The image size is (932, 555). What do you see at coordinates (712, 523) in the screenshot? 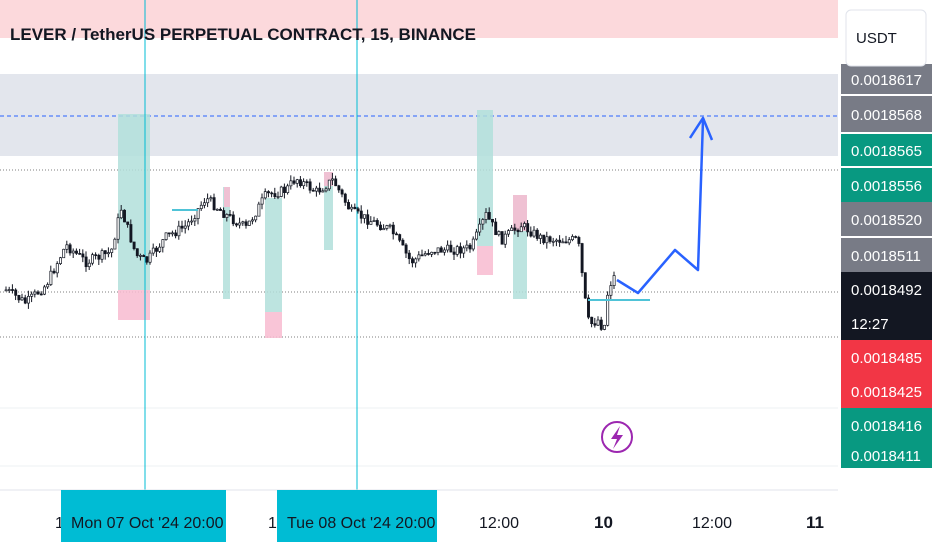
I see `time-tick: 12:00` at bounding box center [712, 523].